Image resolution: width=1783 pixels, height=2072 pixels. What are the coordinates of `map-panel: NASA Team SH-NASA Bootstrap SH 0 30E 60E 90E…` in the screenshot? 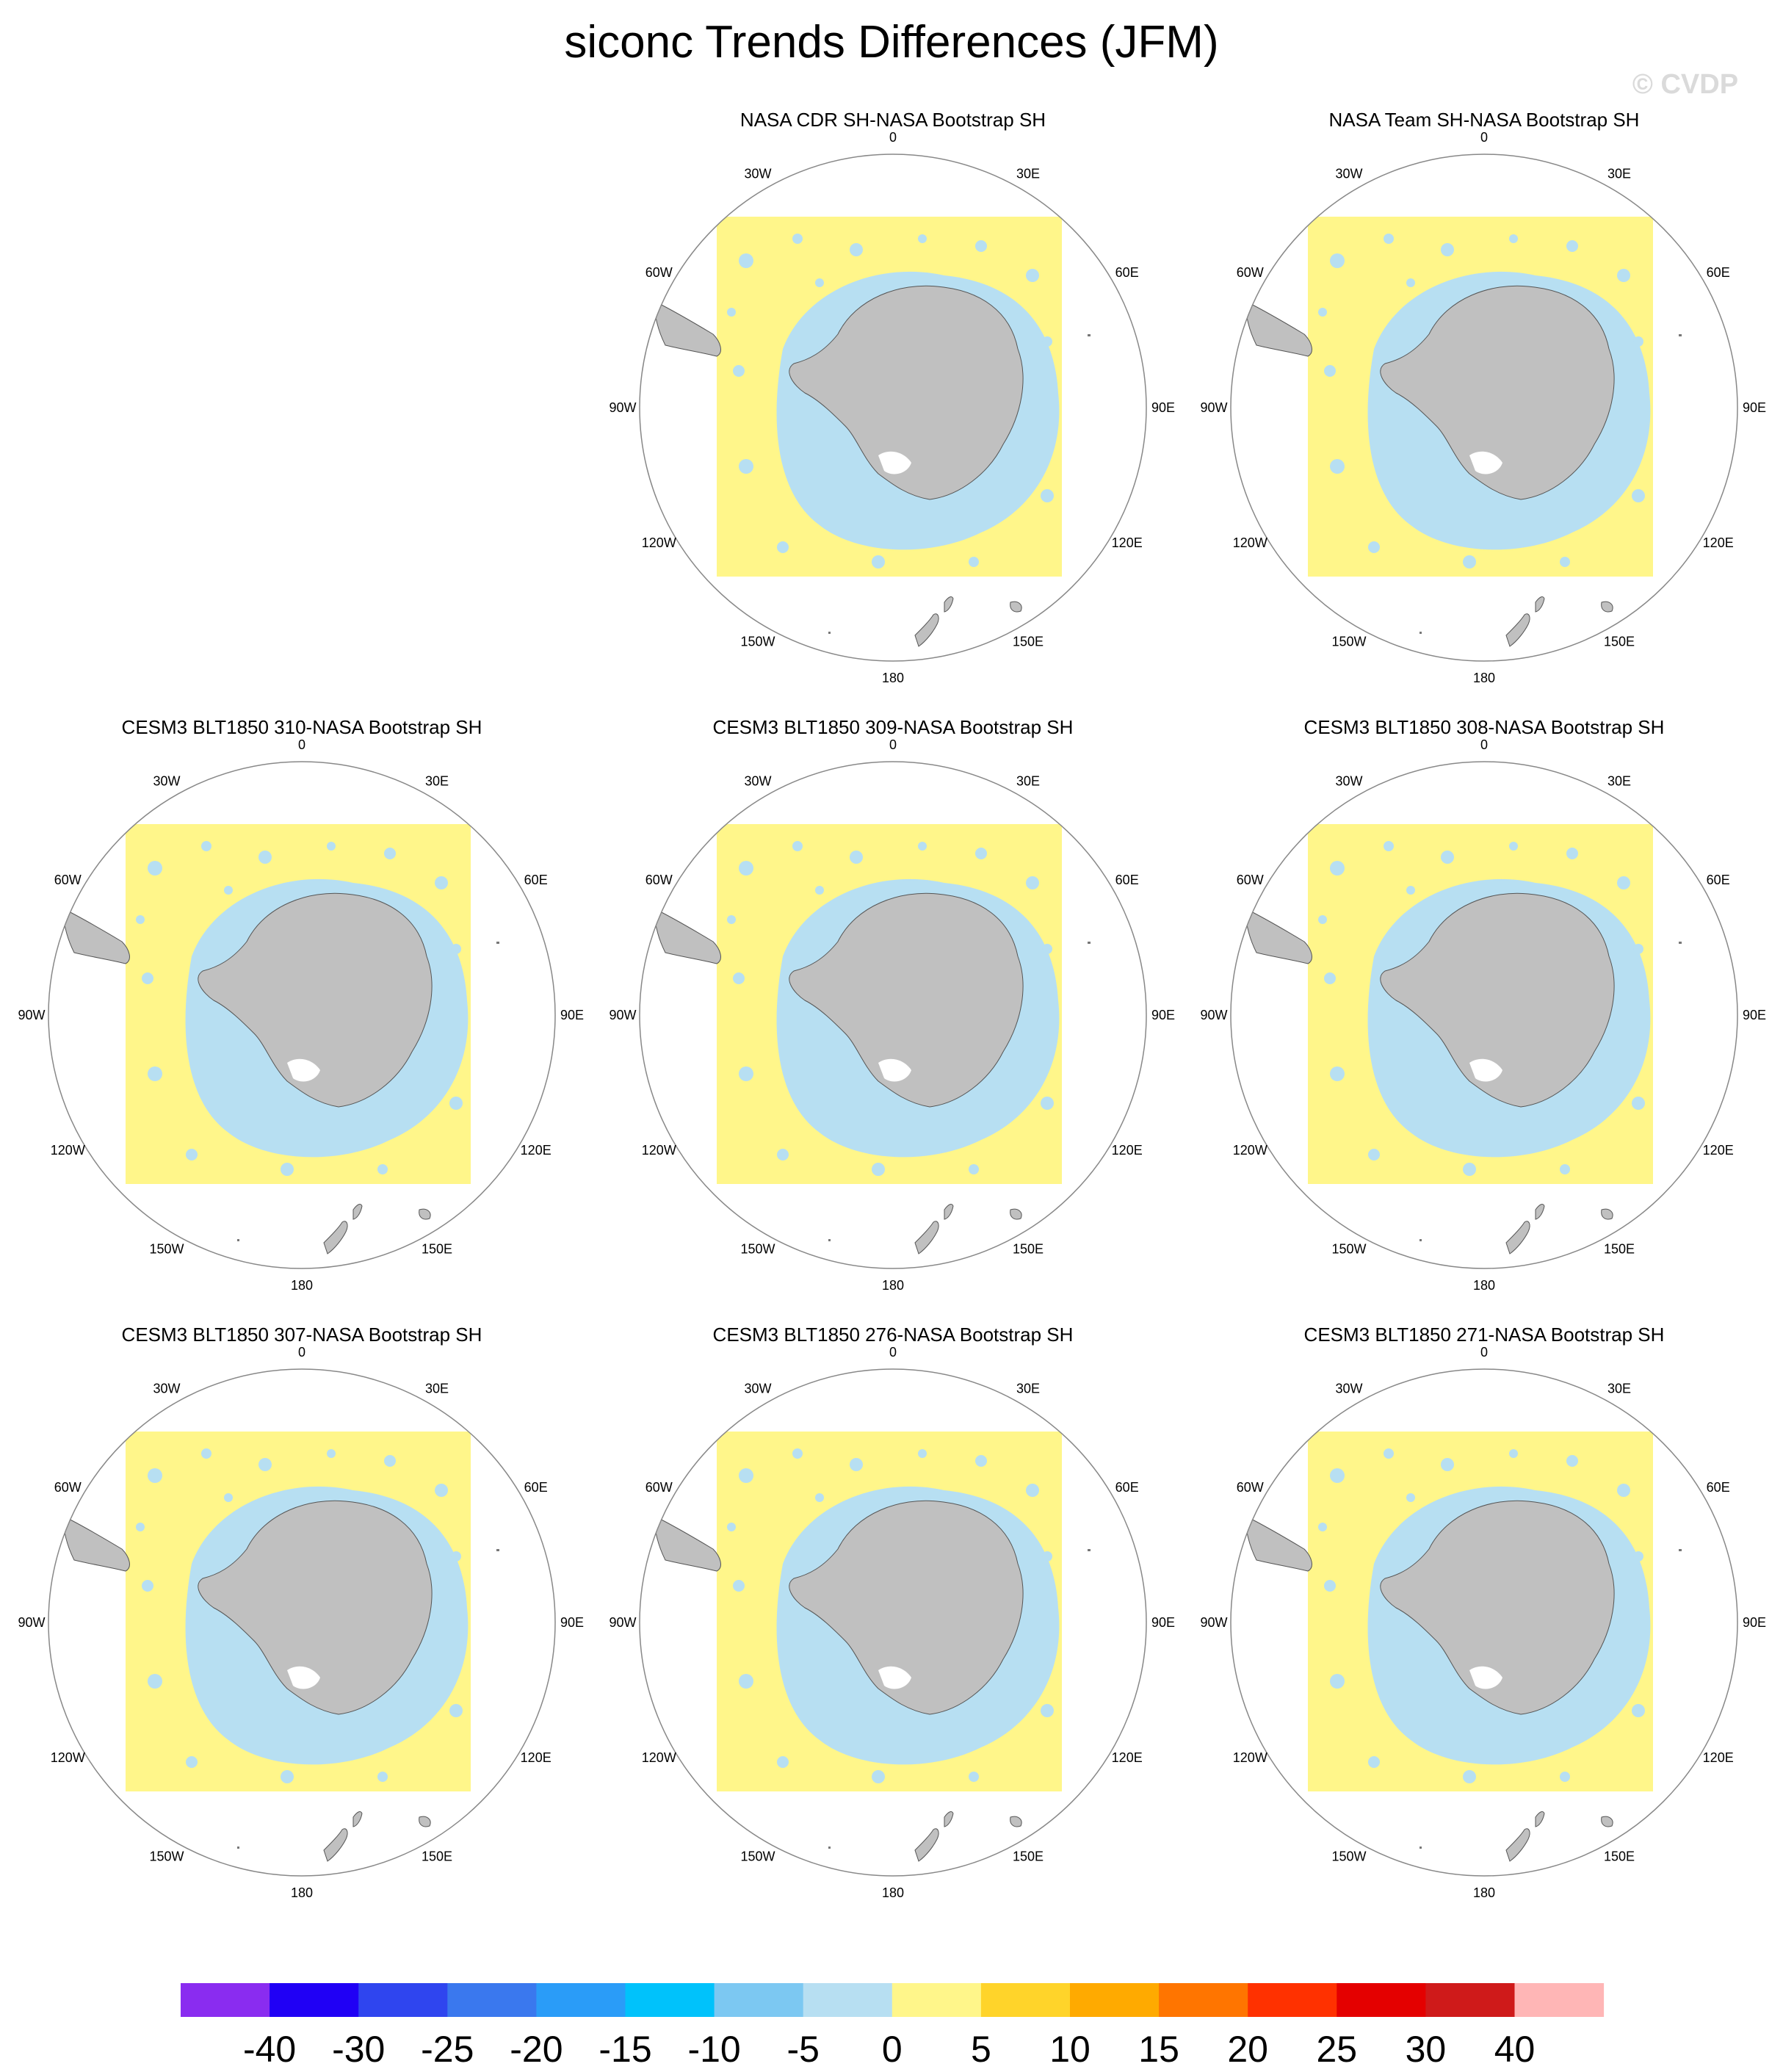 It's located at (1483, 396).